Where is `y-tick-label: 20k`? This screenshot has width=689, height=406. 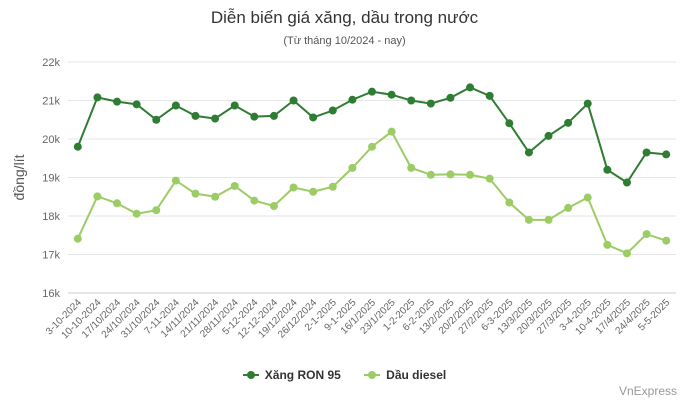 y-tick-label: 20k is located at coordinates (51, 140).